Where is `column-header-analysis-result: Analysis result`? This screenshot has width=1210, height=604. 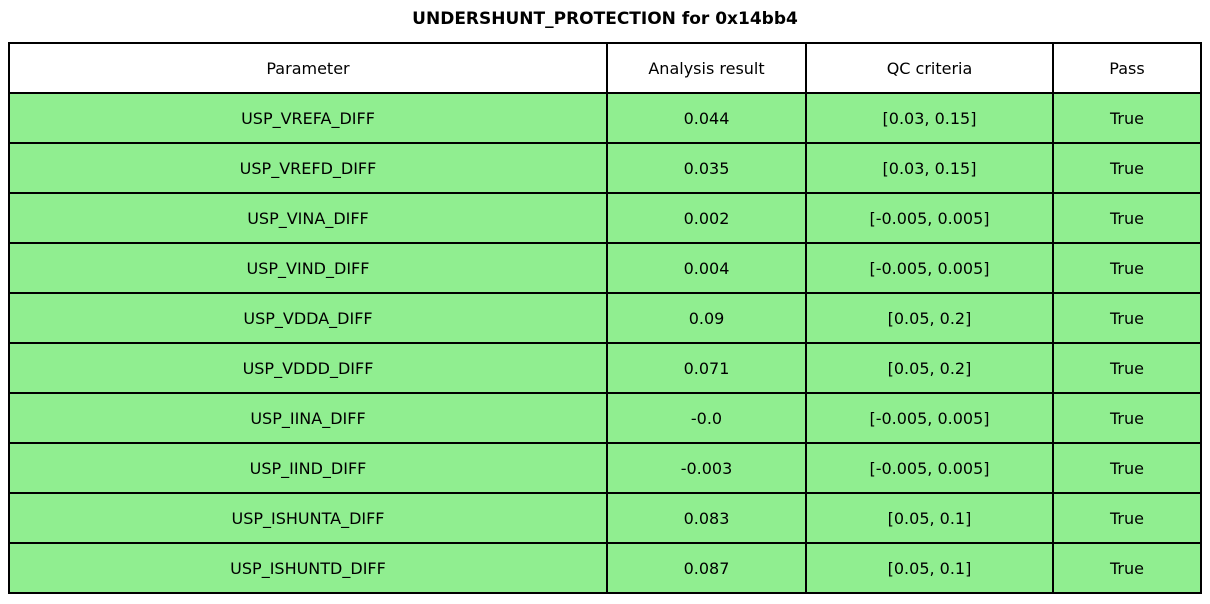
column-header-analysis-result: Analysis result is located at coordinates (706, 68).